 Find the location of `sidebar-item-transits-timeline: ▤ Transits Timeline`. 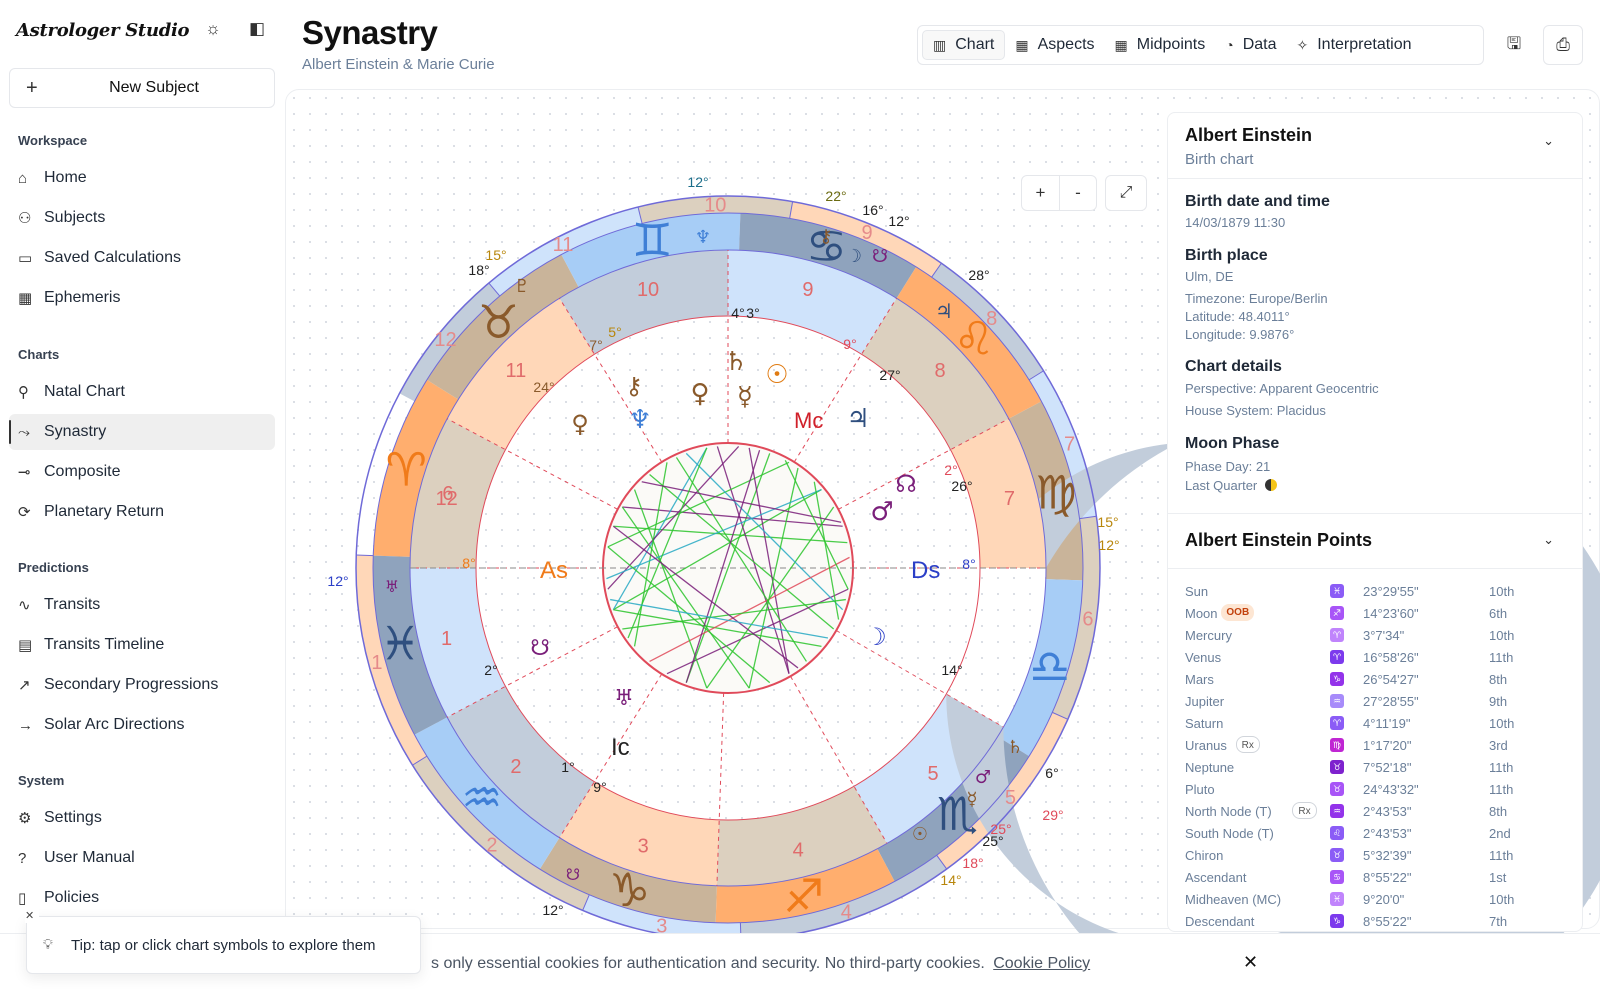

sidebar-item-transits-timeline: ▤ Transits Timeline is located at coordinates (142, 645).